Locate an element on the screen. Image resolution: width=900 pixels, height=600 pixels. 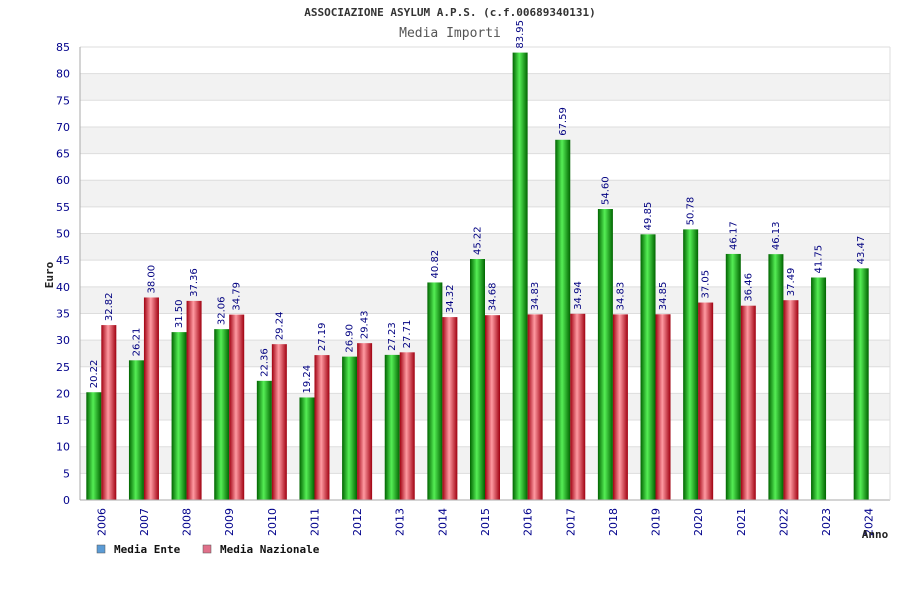
y-tick-label: 35 is located at coordinates (63, 313).